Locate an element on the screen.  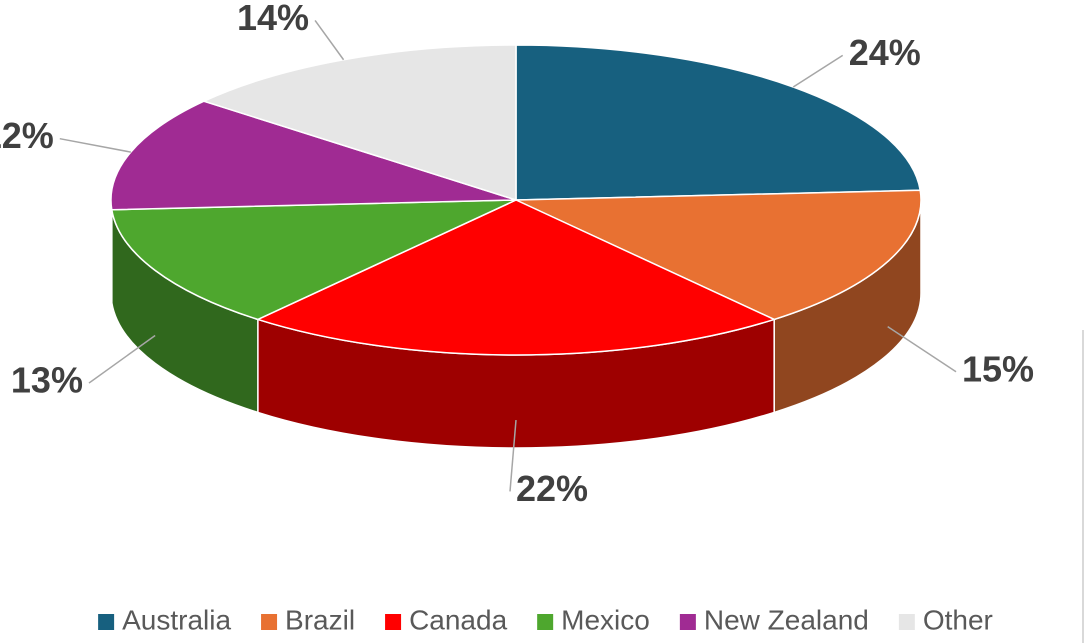
data-label: 13% is located at coordinates (47, 380).